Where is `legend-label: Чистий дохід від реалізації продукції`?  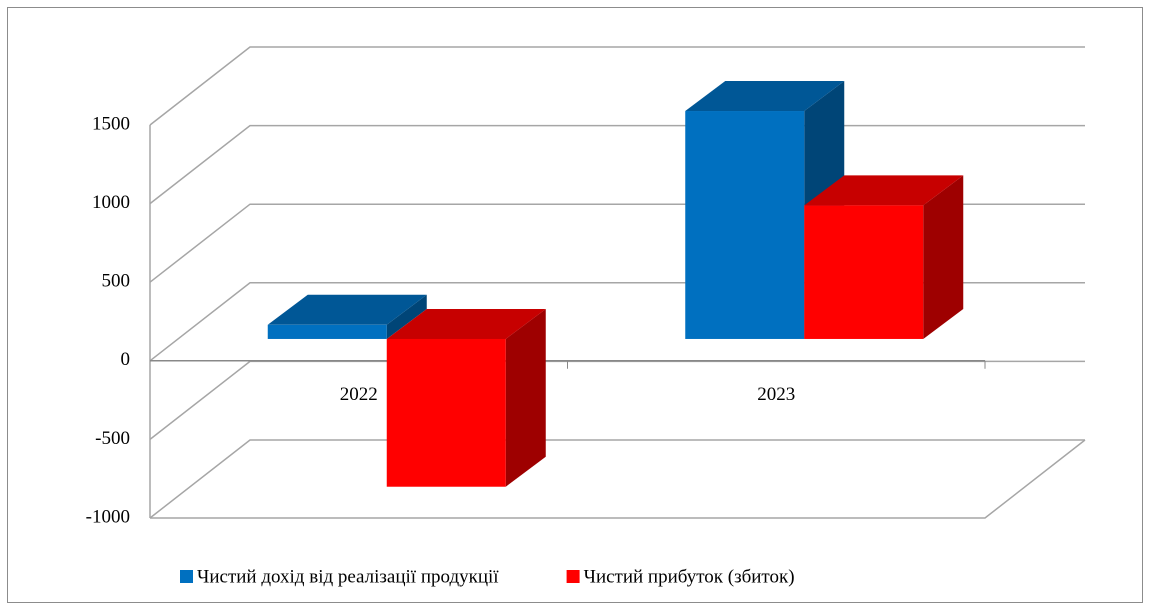 legend-label: Чистий дохід від реалізації продукції is located at coordinates (348, 576).